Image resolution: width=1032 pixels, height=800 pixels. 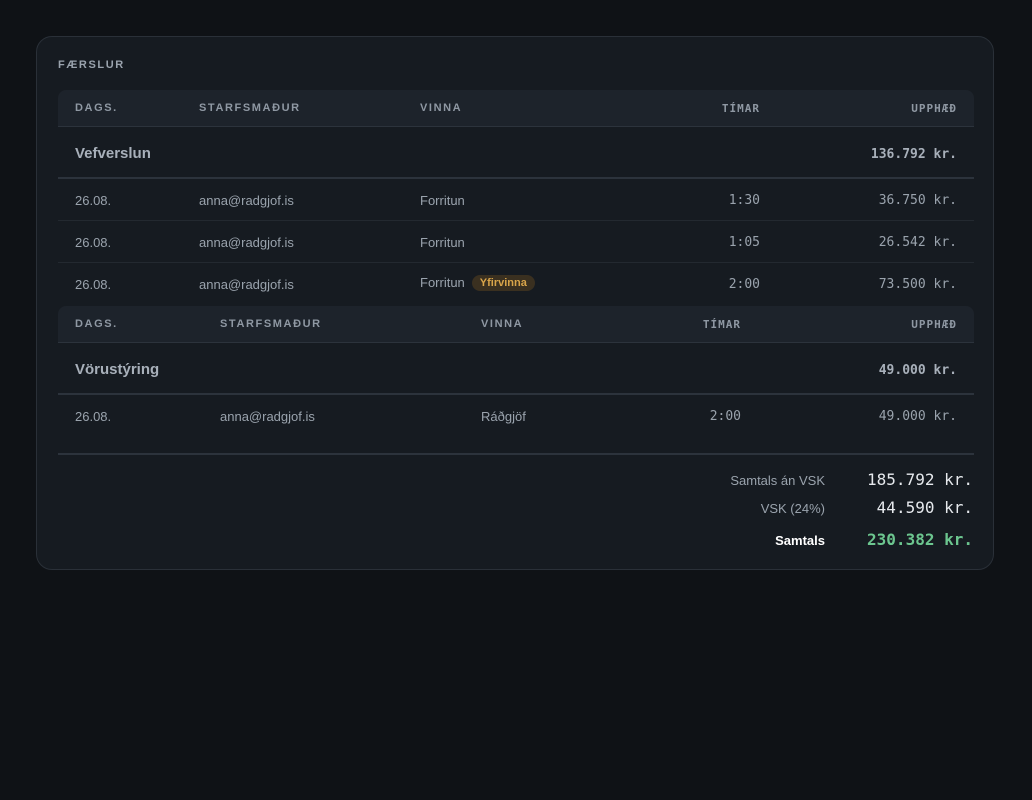 I want to click on cell-amount: 73.500 kr., so click(x=917, y=284).